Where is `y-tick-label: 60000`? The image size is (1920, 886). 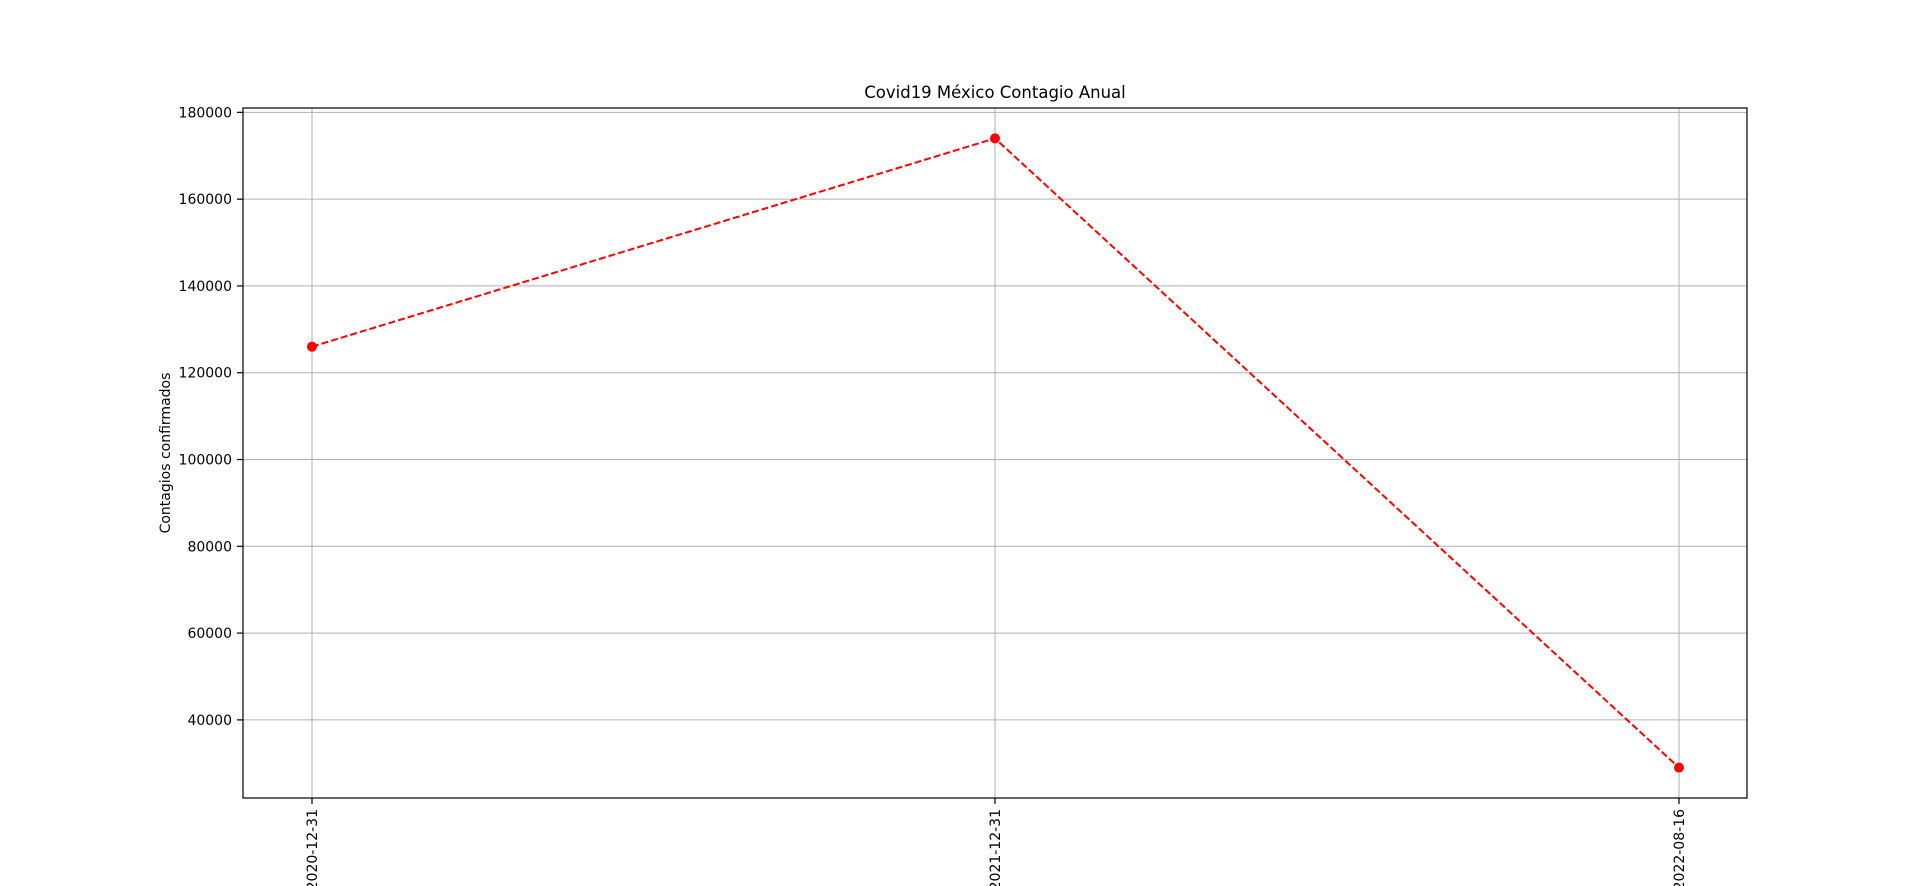
y-tick-label: 60000 is located at coordinates (209, 634).